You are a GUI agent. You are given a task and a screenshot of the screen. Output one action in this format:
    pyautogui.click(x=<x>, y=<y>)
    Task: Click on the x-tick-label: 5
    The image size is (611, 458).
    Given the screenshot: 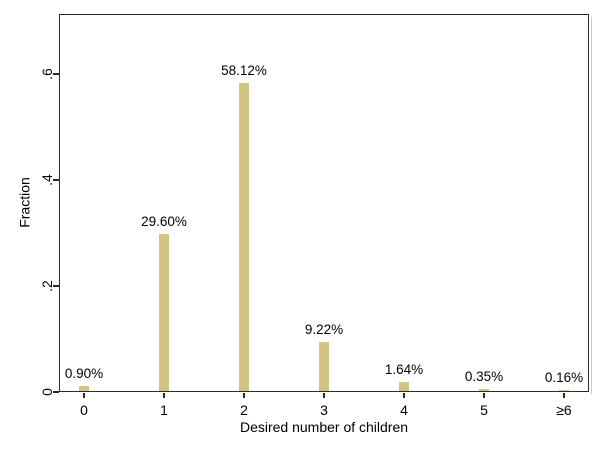 What is the action you would take?
    pyautogui.click(x=484, y=410)
    